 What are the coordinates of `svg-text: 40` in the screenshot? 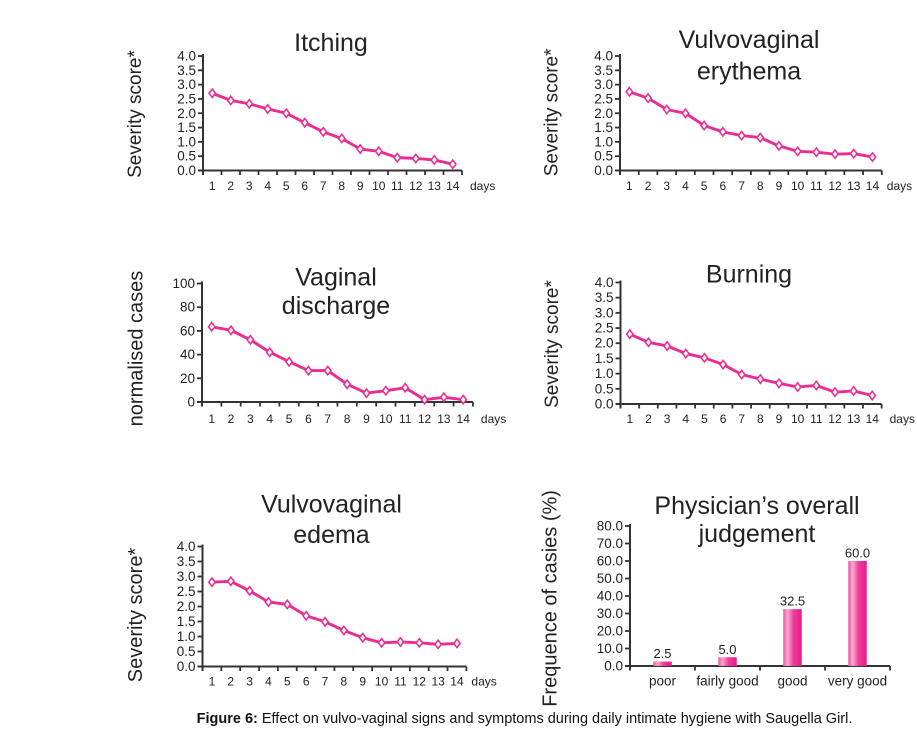 It's located at (187, 354).